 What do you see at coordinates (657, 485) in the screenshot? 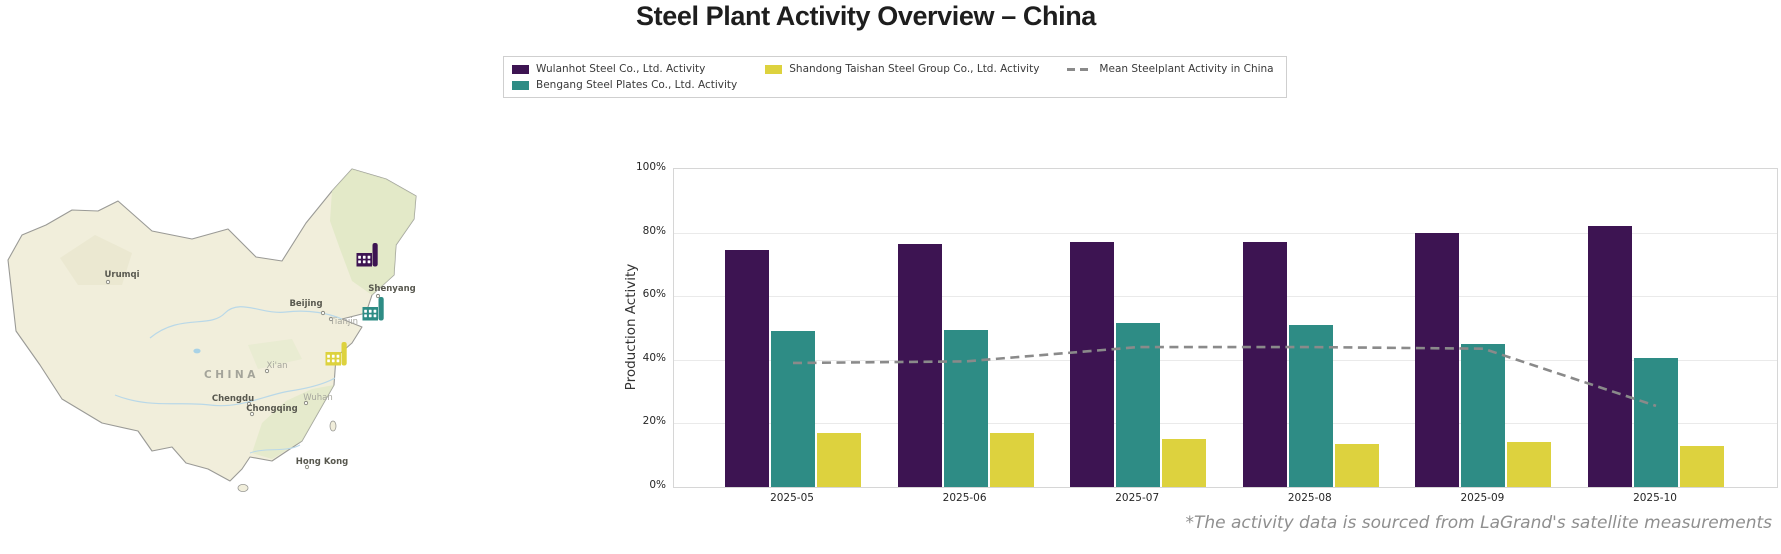
I see `y-tick-label: 0%` at bounding box center [657, 485].